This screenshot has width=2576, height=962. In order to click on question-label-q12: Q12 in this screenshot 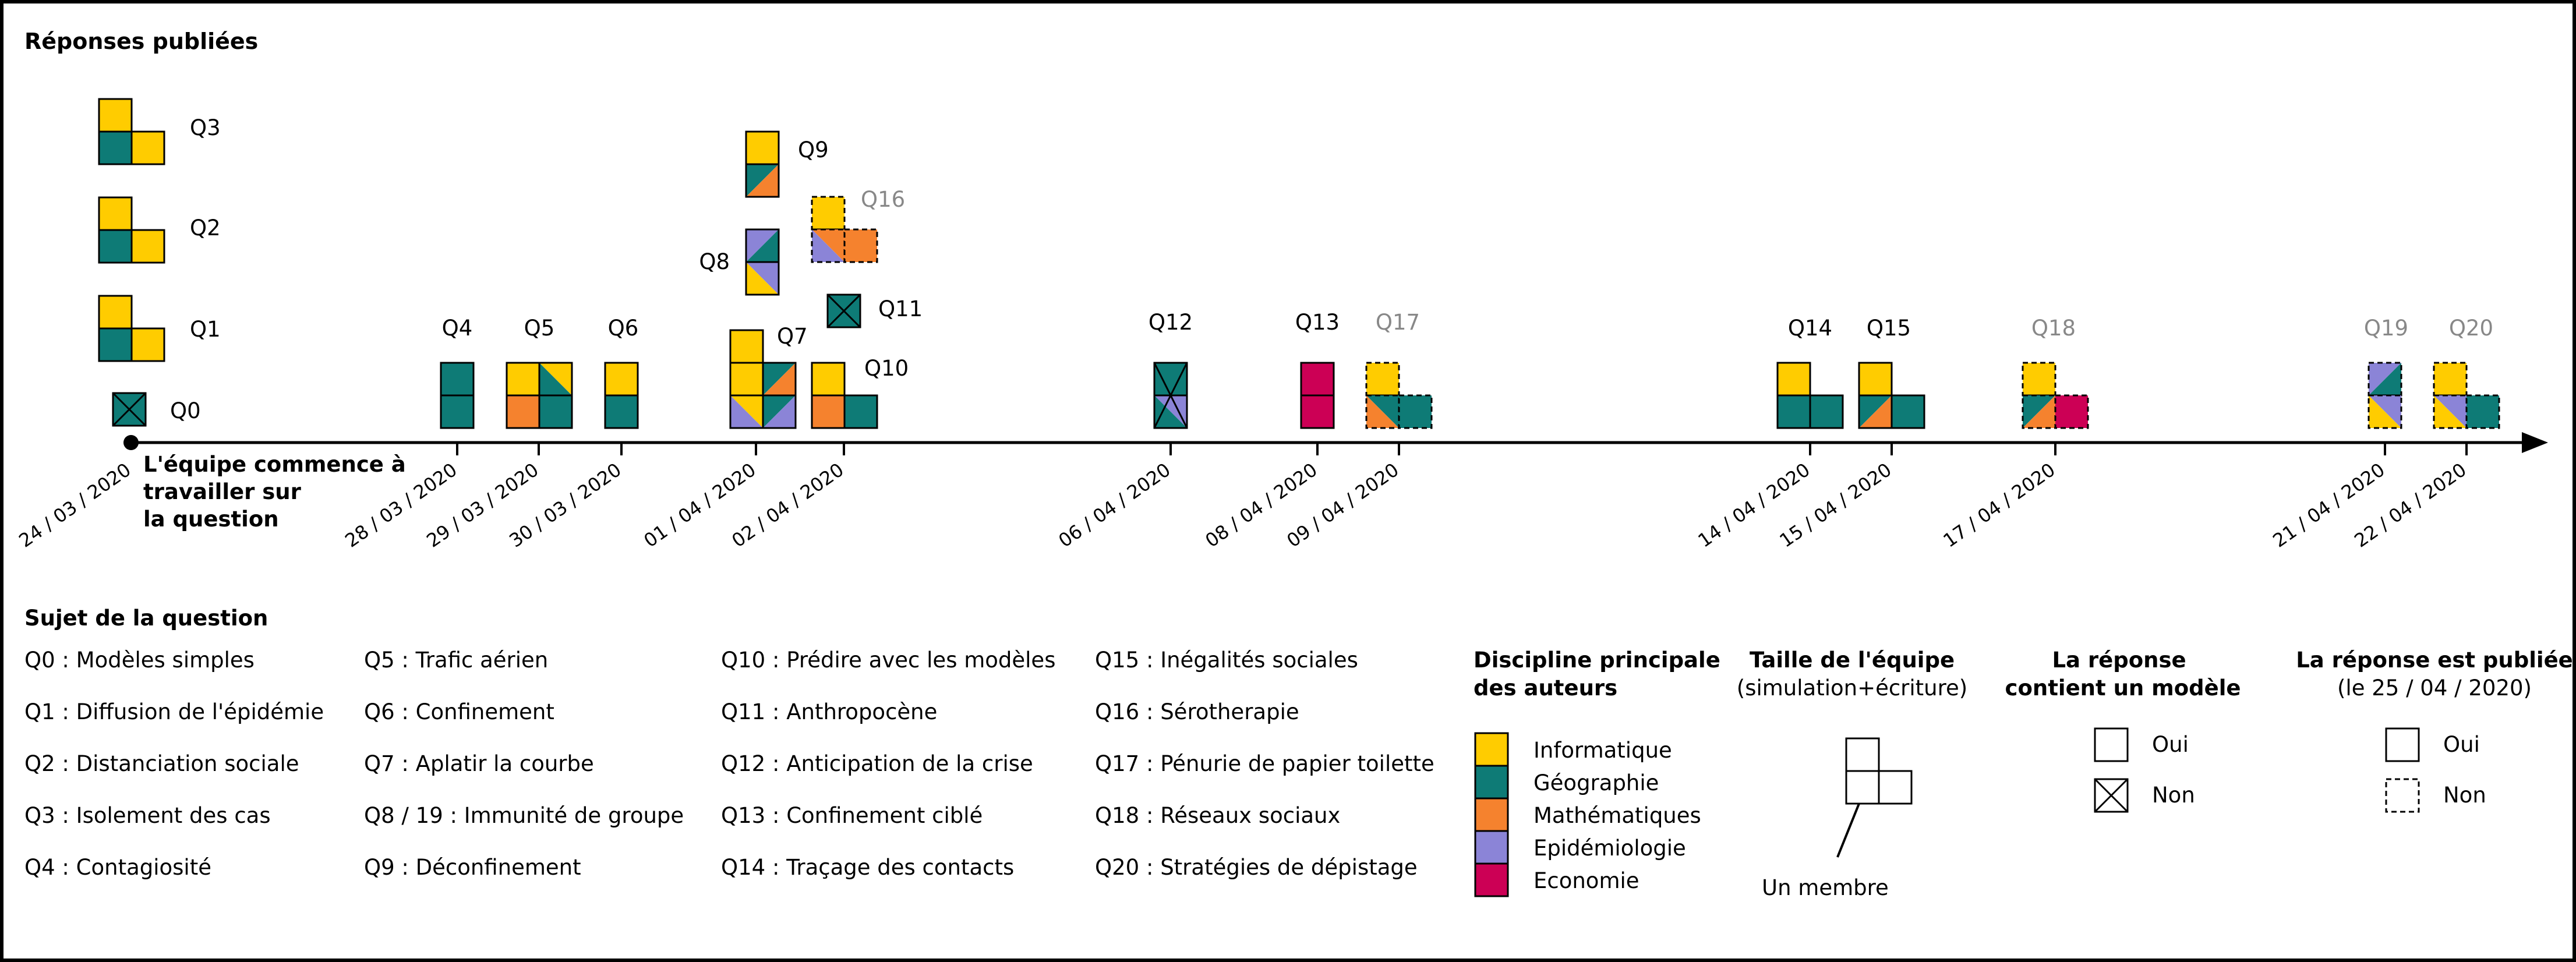, I will do `click(1171, 322)`.